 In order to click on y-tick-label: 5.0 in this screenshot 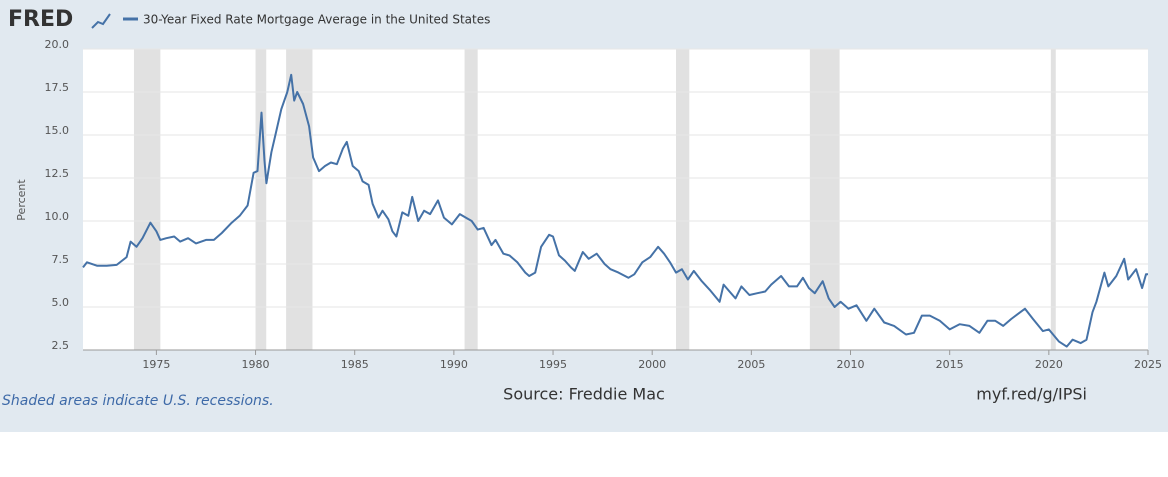, I will do `click(61, 302)`.